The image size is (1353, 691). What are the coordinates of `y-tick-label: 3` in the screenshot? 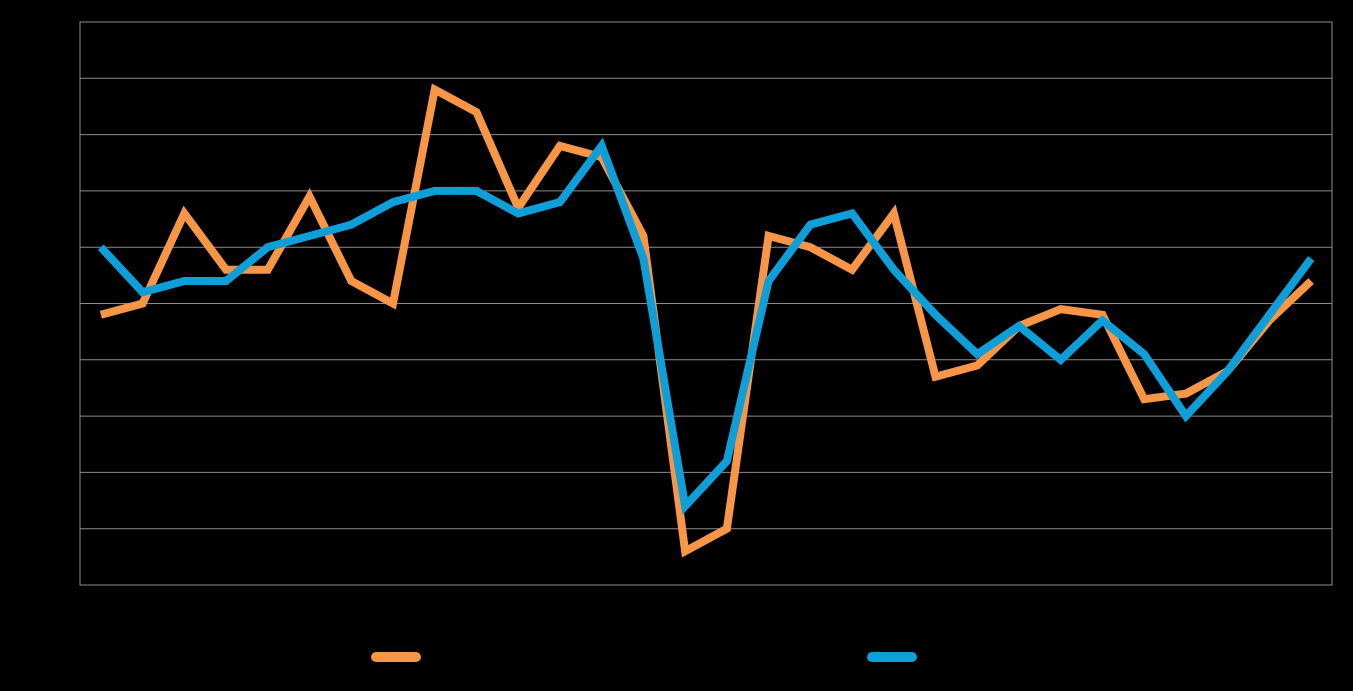 It's located at (68, 415).